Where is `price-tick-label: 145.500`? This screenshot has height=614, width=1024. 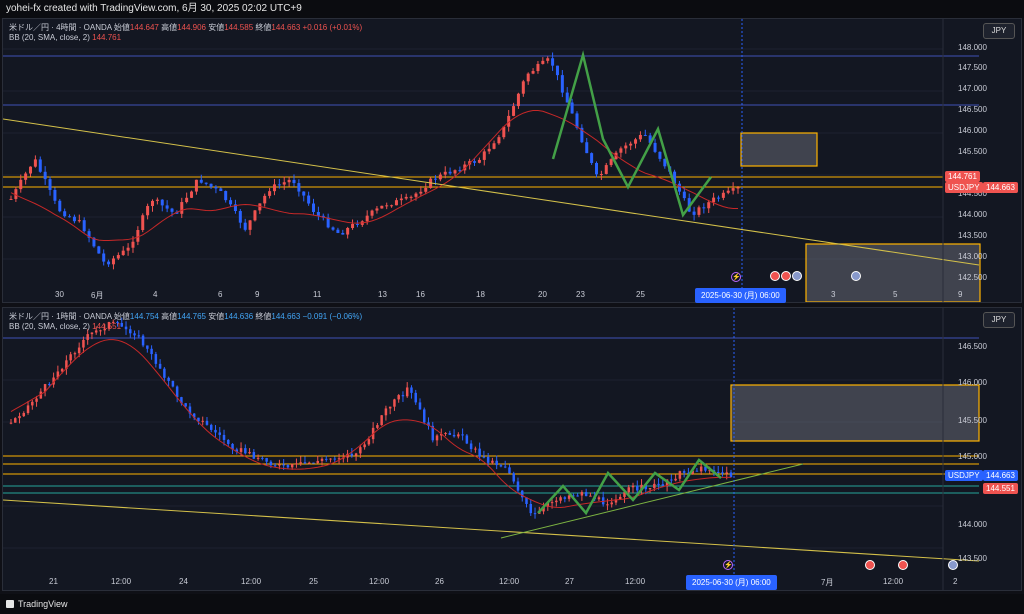
price-tick-label: 145.500 is located at coordinates (972, 151).